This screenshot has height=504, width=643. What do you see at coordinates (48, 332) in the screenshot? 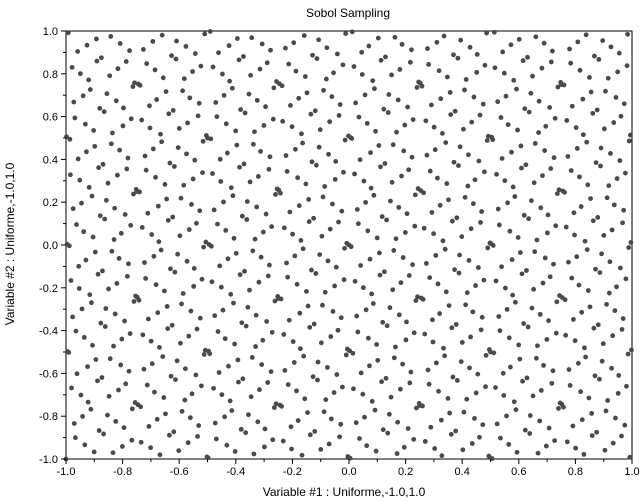
I see `y-tick-label: -0.4` at bounding box center [48, 332].